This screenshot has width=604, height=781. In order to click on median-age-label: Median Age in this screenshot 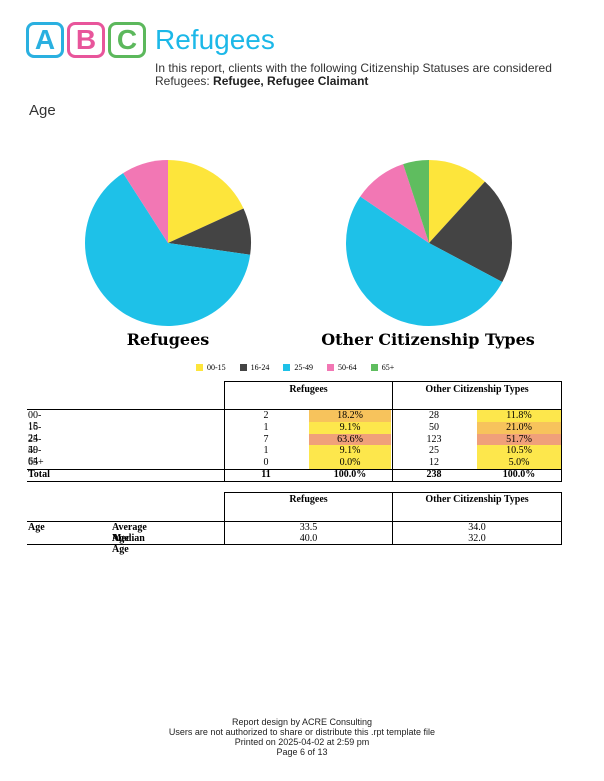, I will do `click(128, 544)`.